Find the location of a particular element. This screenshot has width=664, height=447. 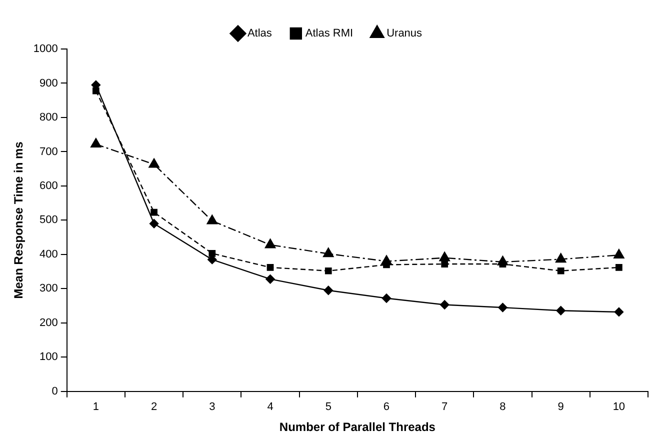

x-axis-title: Number of Parallel Threads is located at coordinates (357, 427).